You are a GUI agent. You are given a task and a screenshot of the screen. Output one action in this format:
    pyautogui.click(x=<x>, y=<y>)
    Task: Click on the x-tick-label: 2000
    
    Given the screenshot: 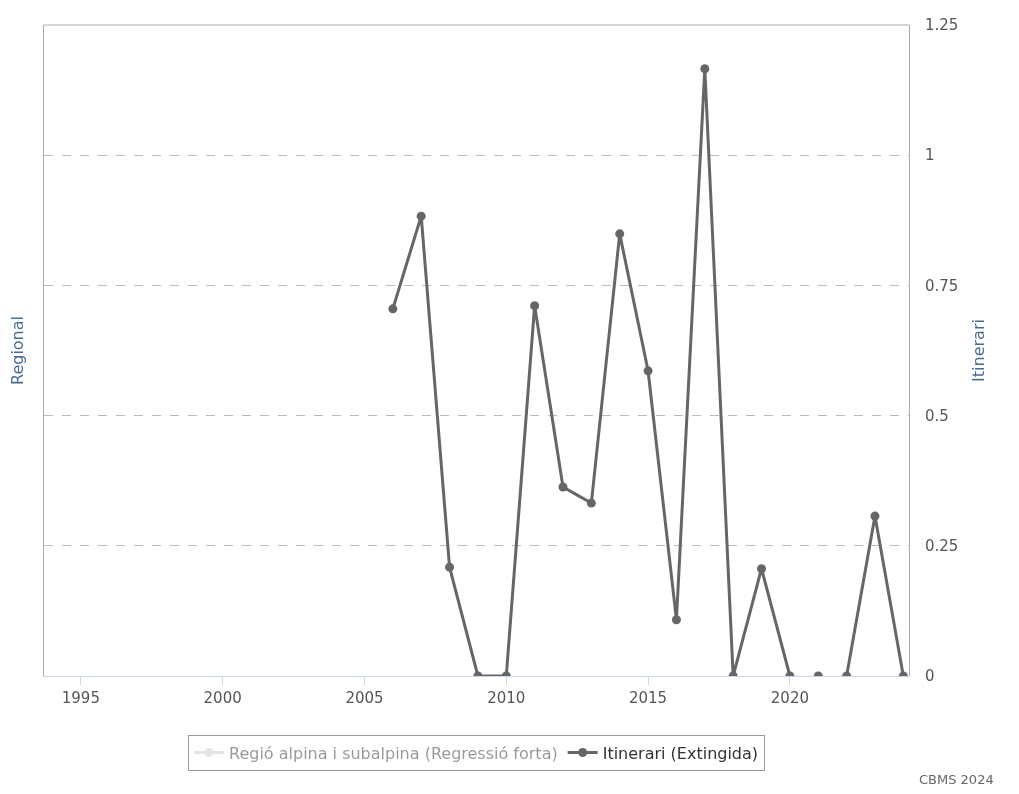 What is the action you would take?
    pyautogui.click(x=222, y=698)
    